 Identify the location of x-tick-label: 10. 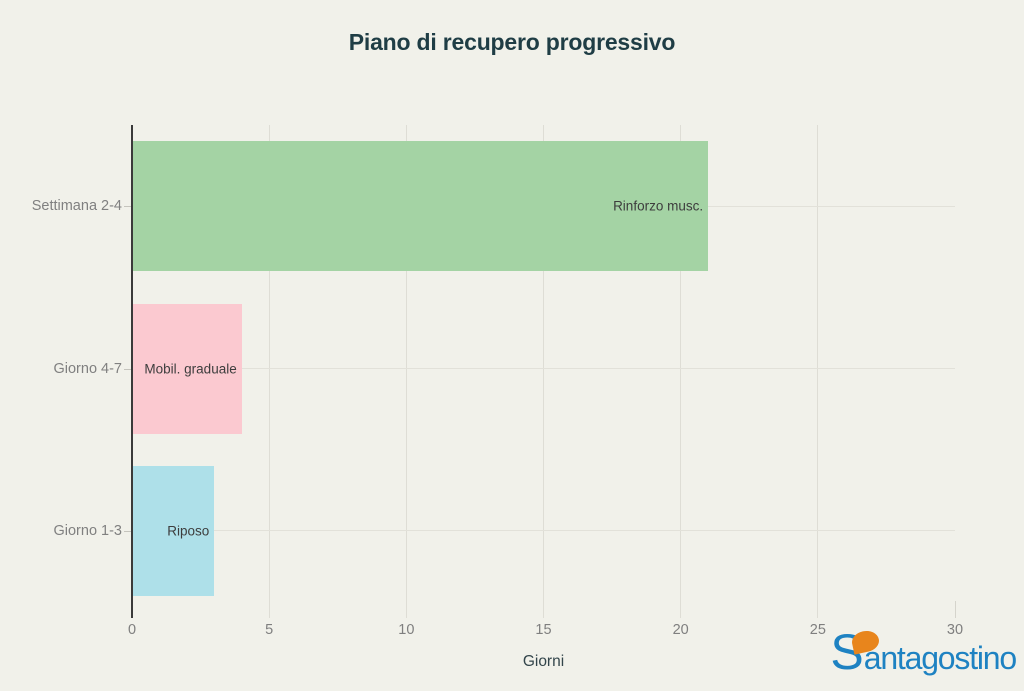
(406, 630).